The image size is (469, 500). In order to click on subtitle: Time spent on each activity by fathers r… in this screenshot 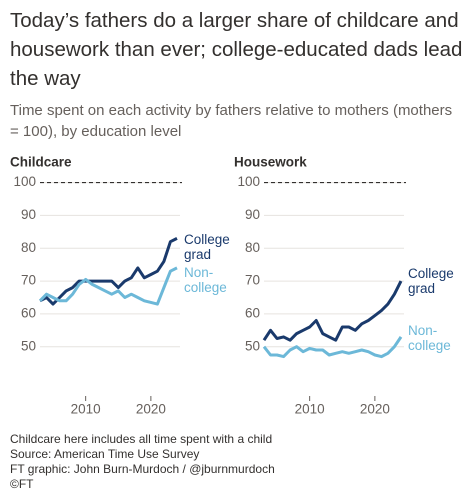, I will do `click(231, 121)`.